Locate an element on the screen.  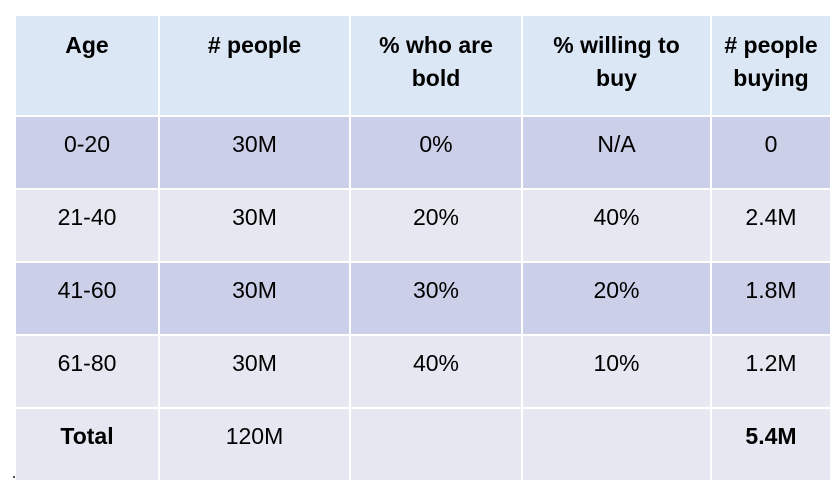
total-row: Total 120M 5.4M is located at coordinates (423, 444).